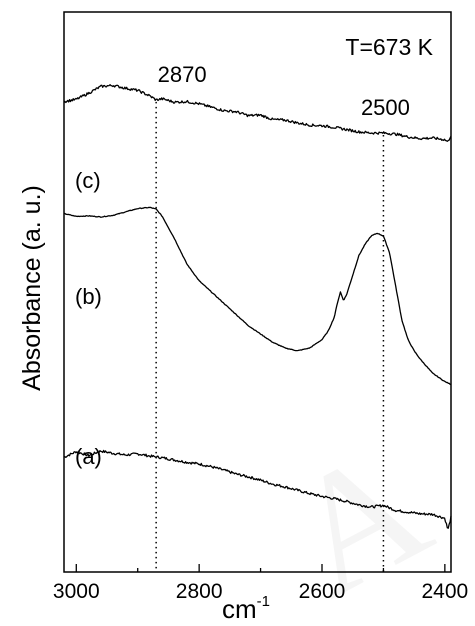  I want to click on series-line-a, so click(257, 489).